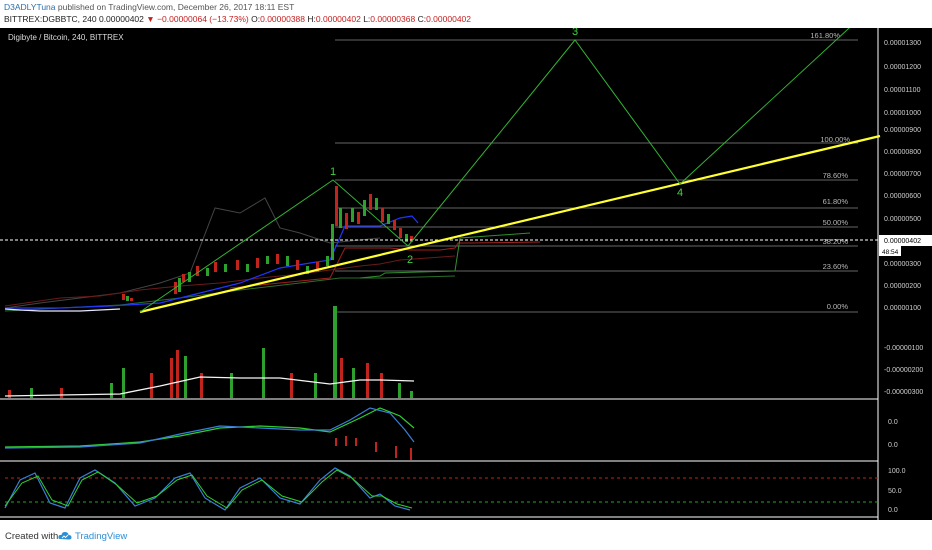 The image size is (932, 550). Describe the element at coordinates (902, 264) in the screenshot. I see `price-tick: 0.00000300` at that location.